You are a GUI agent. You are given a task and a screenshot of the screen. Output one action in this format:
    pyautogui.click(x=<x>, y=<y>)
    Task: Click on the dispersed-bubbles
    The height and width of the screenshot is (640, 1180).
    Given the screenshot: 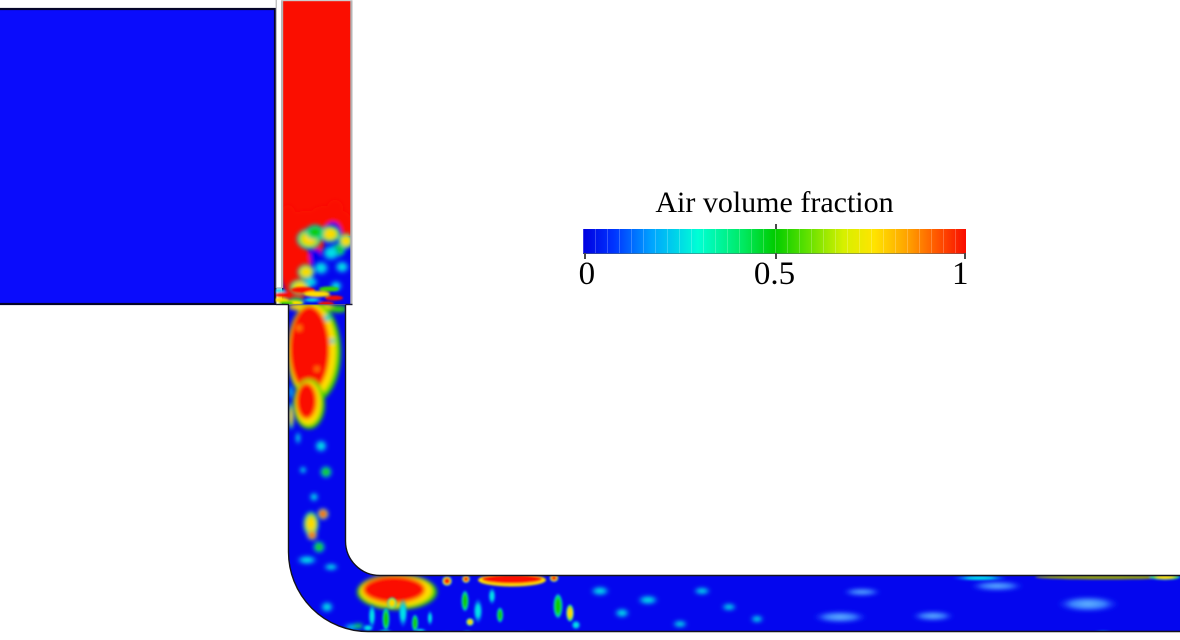 What is the action you would take?
    pyautogui.click(x=855, y=604)
    